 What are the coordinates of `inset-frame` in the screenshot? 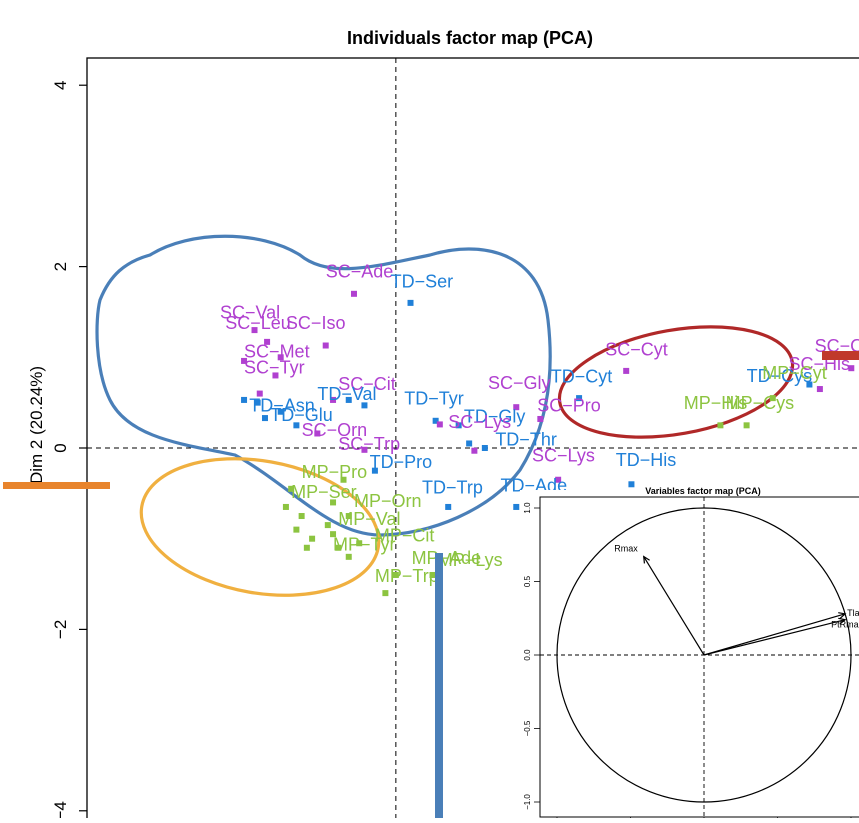 It's located at (699, 657).